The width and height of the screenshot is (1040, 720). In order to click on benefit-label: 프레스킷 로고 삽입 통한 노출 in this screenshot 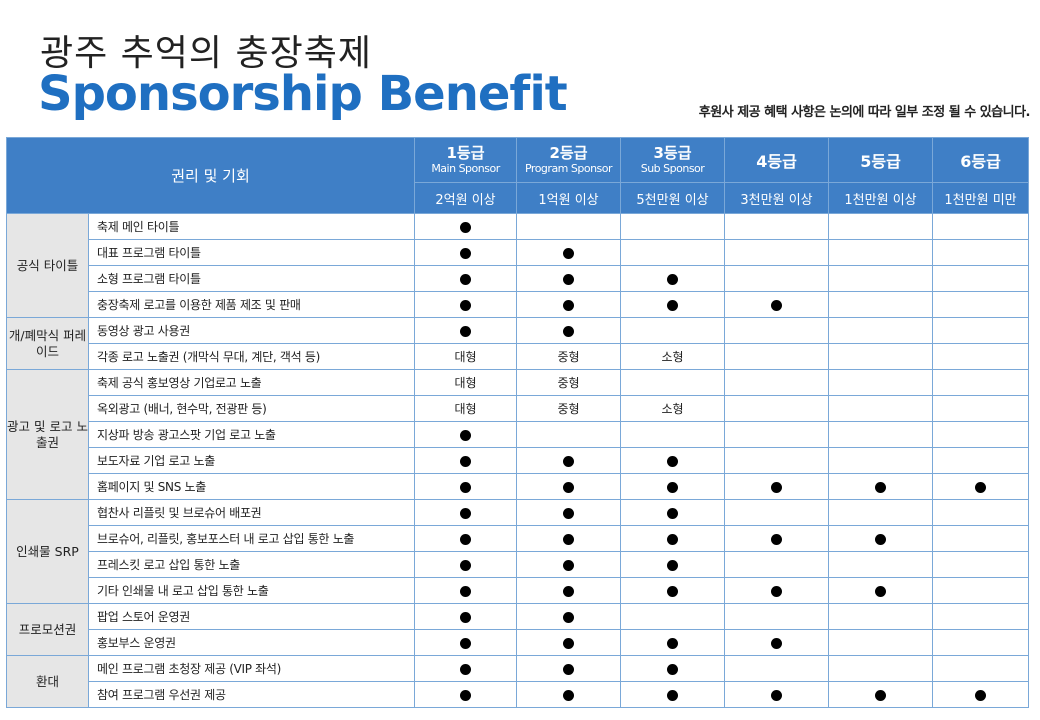, I will do `click(251, 564)`.